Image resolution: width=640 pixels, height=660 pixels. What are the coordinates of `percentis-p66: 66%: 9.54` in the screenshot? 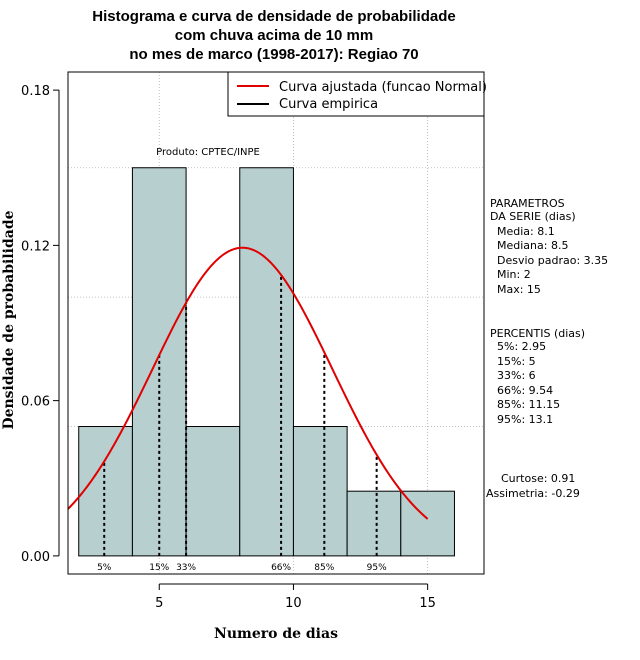 It's located at (521, 390).